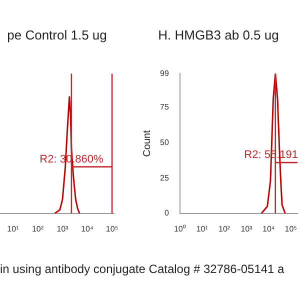 Image resolution: width=300 pixels, height=300 pixels. Describe the element at coordinates (218, 34) in the screenshot. I see `chart-title: H. HMGB3 ab 0.5 ug` at that location.